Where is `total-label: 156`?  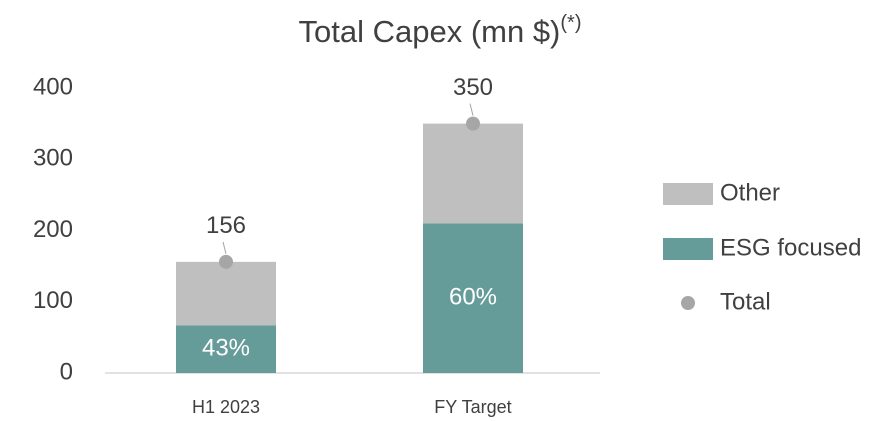
total-label: 156 is located at coordinates (226, 225).